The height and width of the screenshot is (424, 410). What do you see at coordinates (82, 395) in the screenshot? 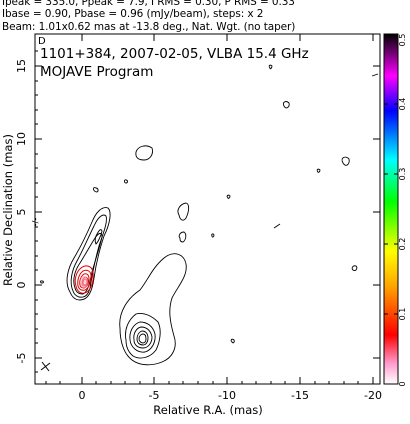
I see `x-tick-0: 0` at bounding box center [82, 395].